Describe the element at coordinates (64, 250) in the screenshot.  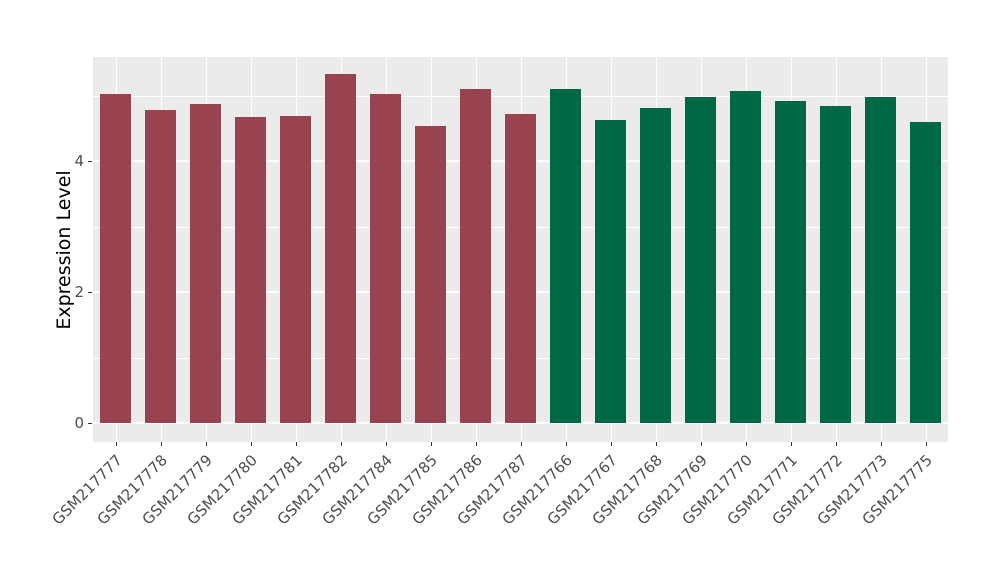
I see `y-axis-title: Expression Level` at that location.